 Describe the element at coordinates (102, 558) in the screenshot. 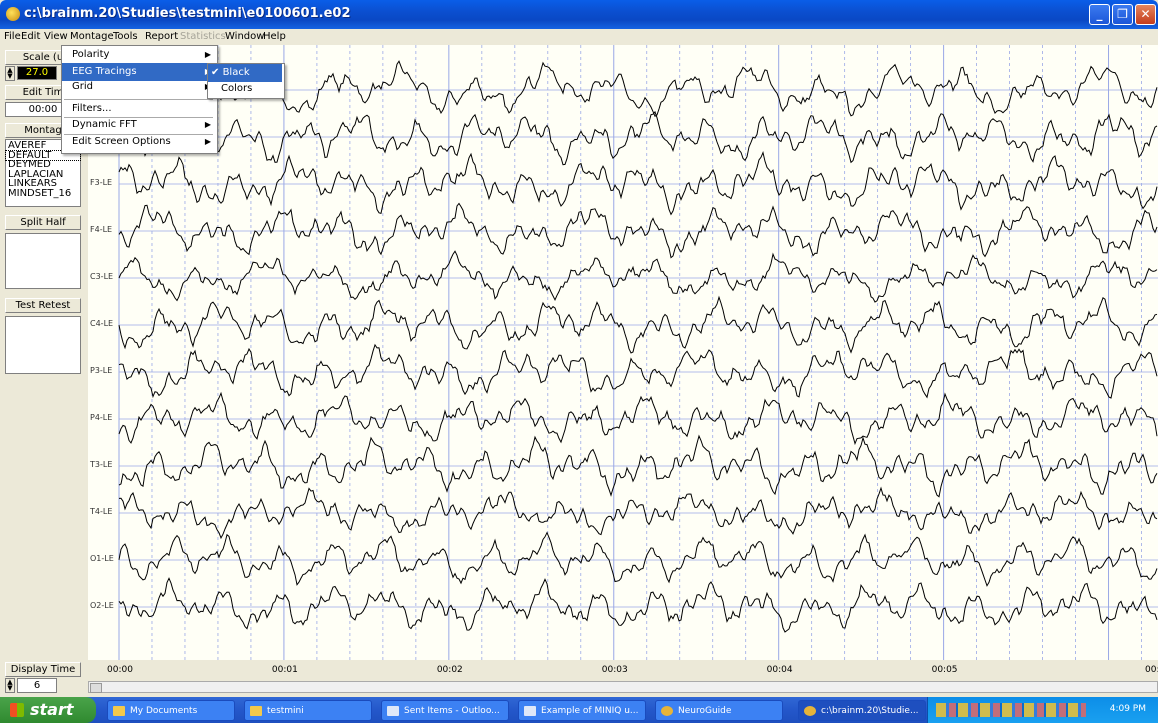

I see `channel-label: O1-LE` at that location.